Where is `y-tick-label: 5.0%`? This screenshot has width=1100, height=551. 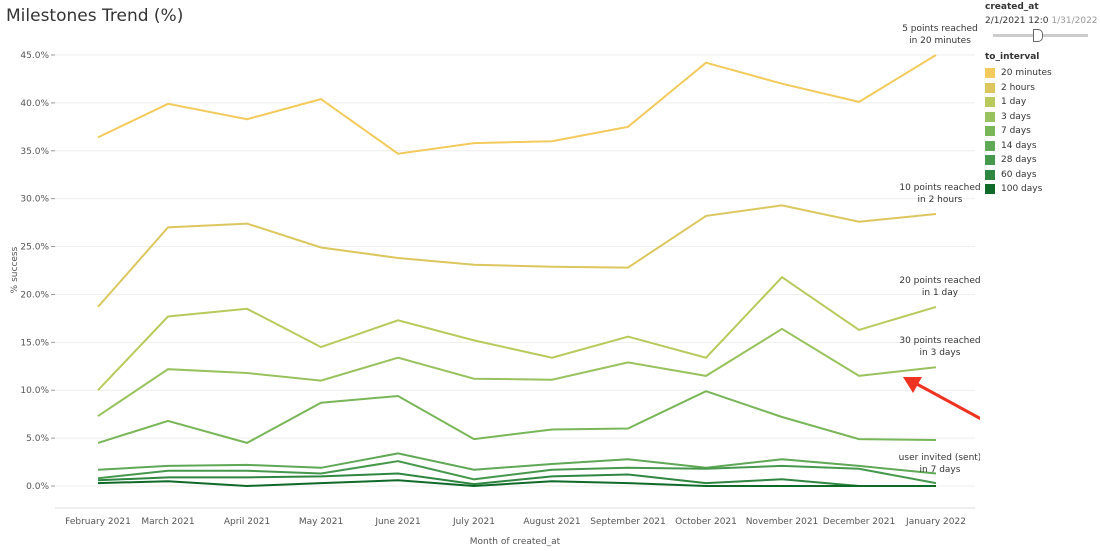
y-tick-label: 5.0% is located at coordinates (37, 439).